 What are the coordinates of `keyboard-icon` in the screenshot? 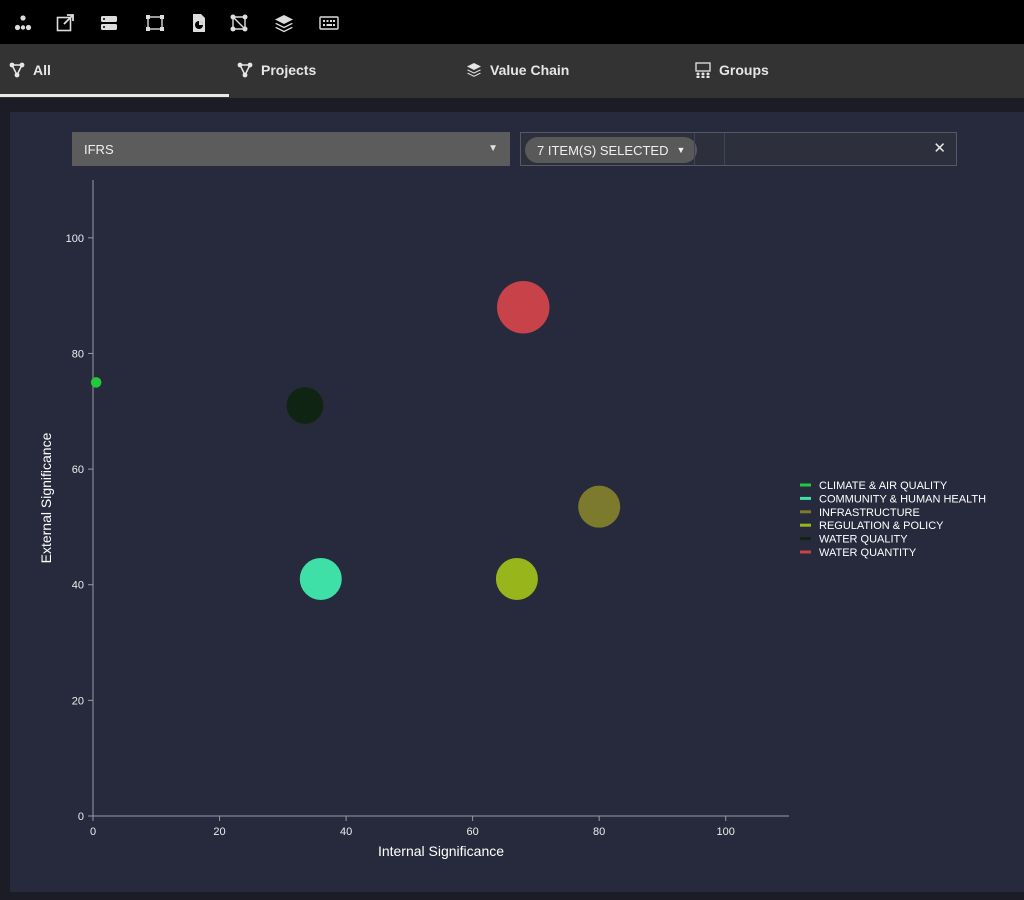 It's located at (329, 23).